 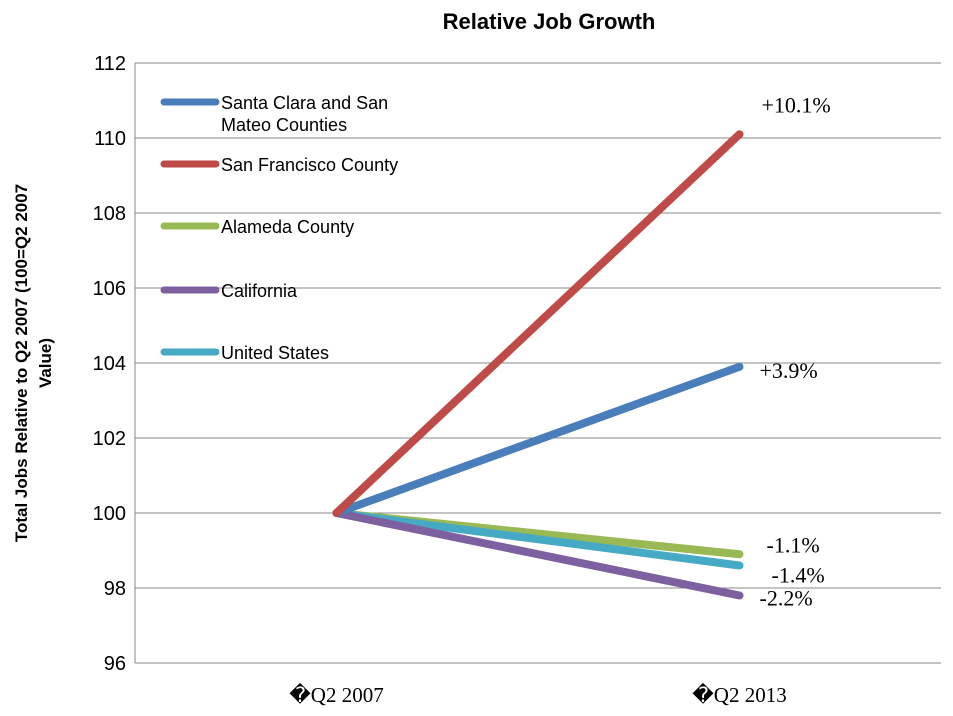 I want to click on data-label: -1.4%, so click(x=798, y=575).